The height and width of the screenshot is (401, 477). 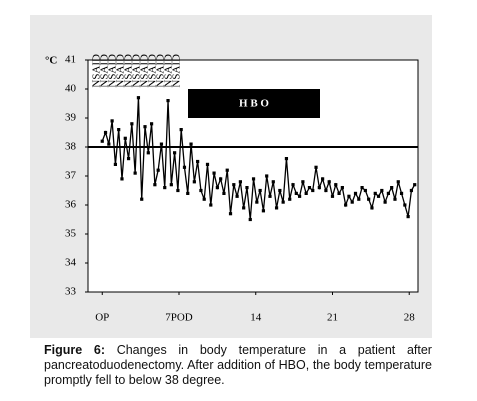 What do you see at coordinates (179, 318) in the screenshot?
I see `x-tick-label: 7POD` at bounding box center [179, 318].